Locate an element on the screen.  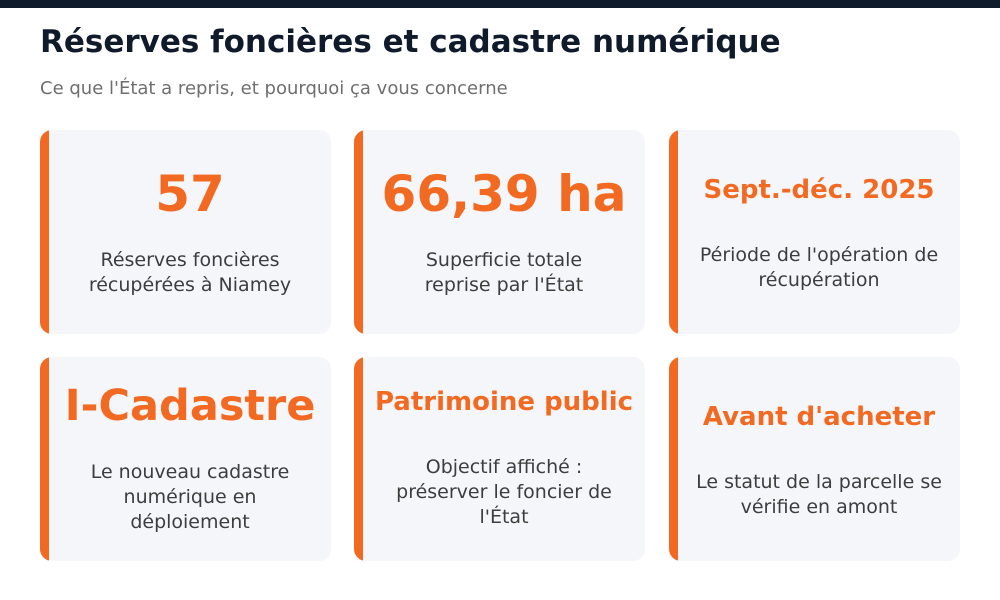
card-value: Patrimoine public is located at coordinates (504, 402).